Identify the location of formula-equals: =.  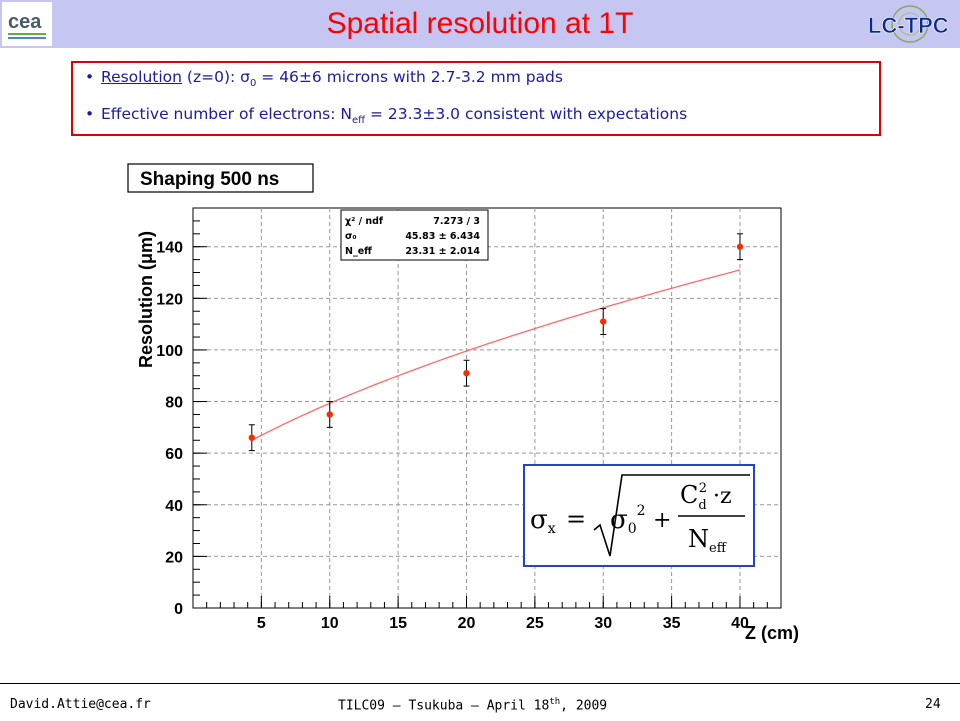
(576, 519).